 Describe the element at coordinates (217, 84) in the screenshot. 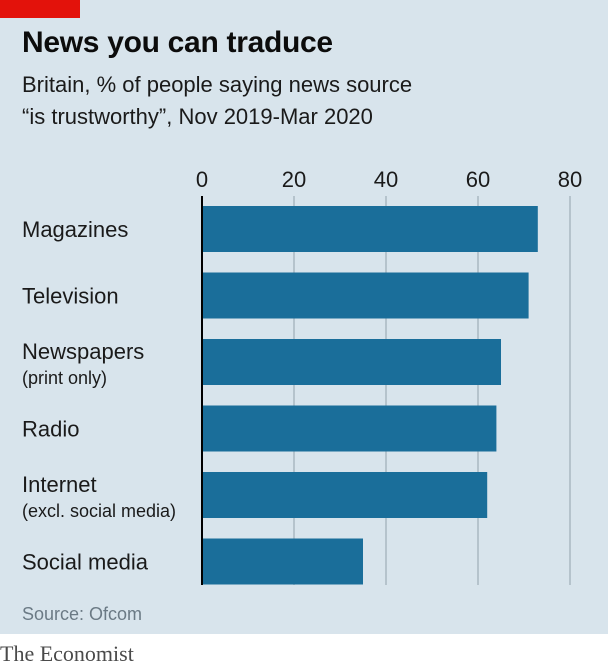

I see `subtitle-line-1: Britain, % of people saying news source` at that location.